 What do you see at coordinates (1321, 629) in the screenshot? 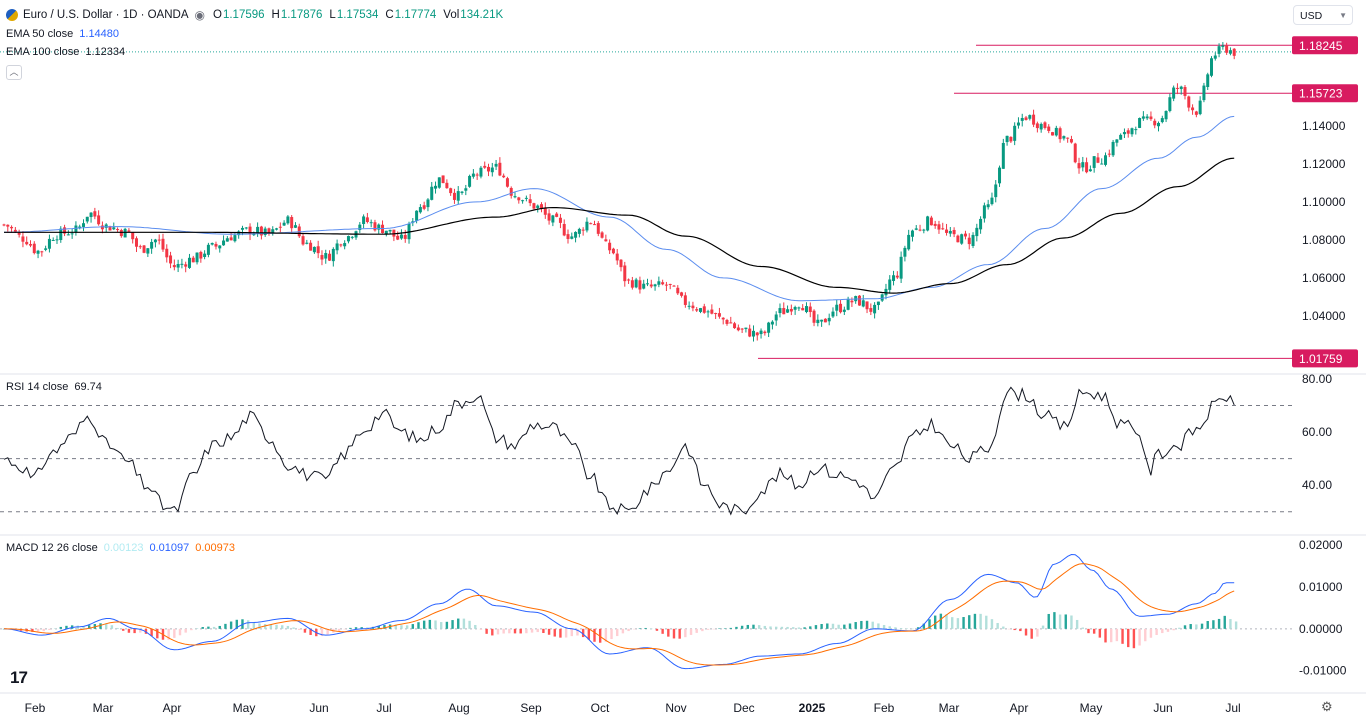
I see `macd-tick-label: 0.00000` at bounding box center [1321, 629].